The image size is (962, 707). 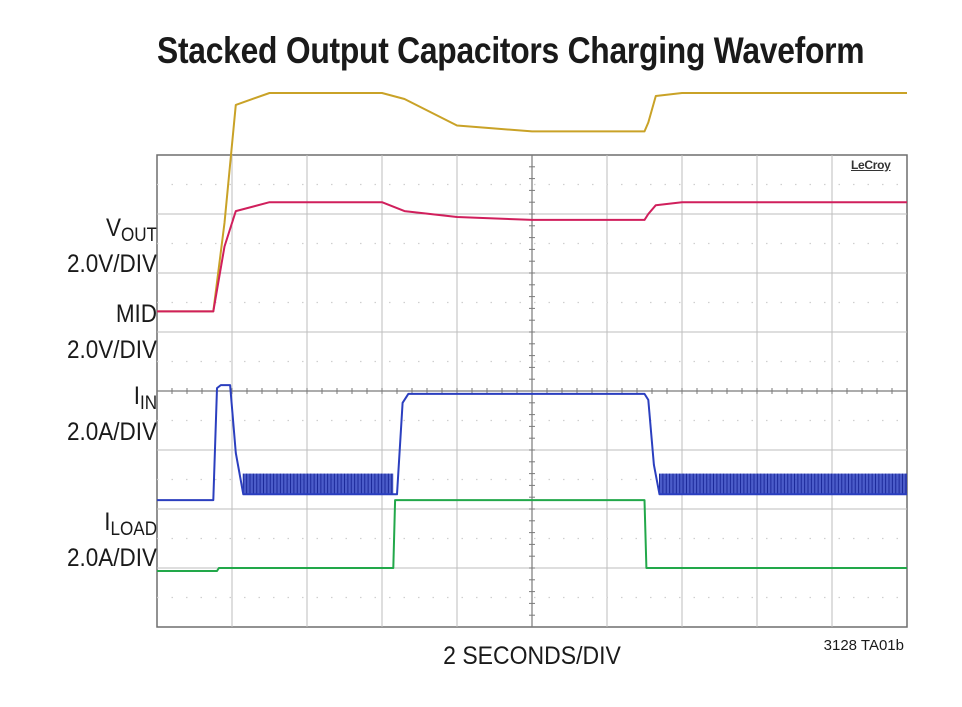 What do you see at coordinates (138, 235) in the screenshot?
I see `label-vout-sub: OUT` at bounding box center [138, 235].